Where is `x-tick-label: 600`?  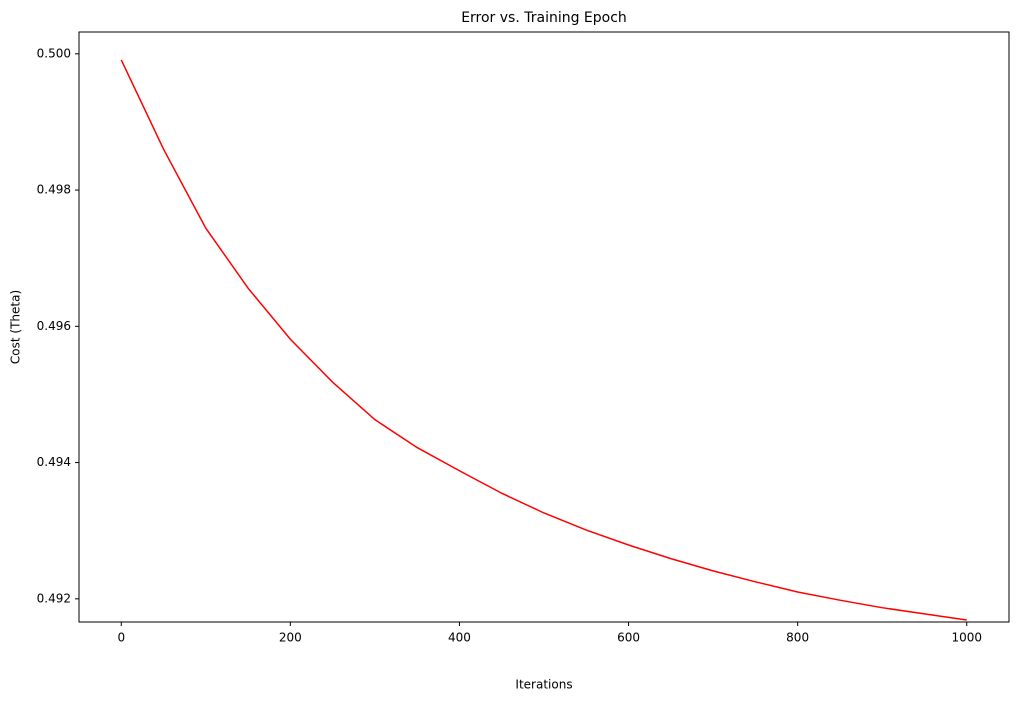 x-tick-label: 600 is located at coordinates (628, 638).